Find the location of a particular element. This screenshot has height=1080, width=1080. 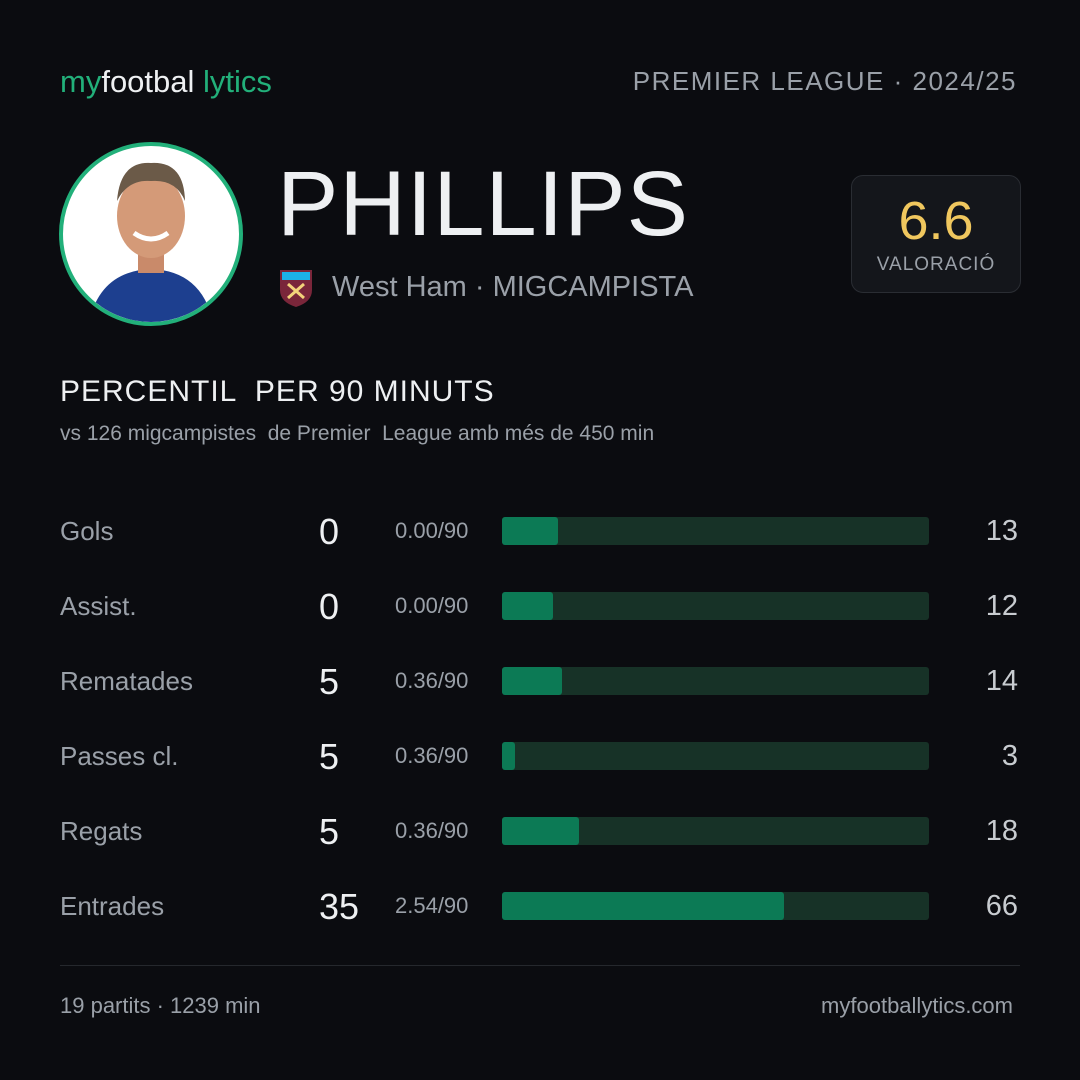

team-position: West Ham · MIGCAMPISTA is located at coordinates (513, 287).